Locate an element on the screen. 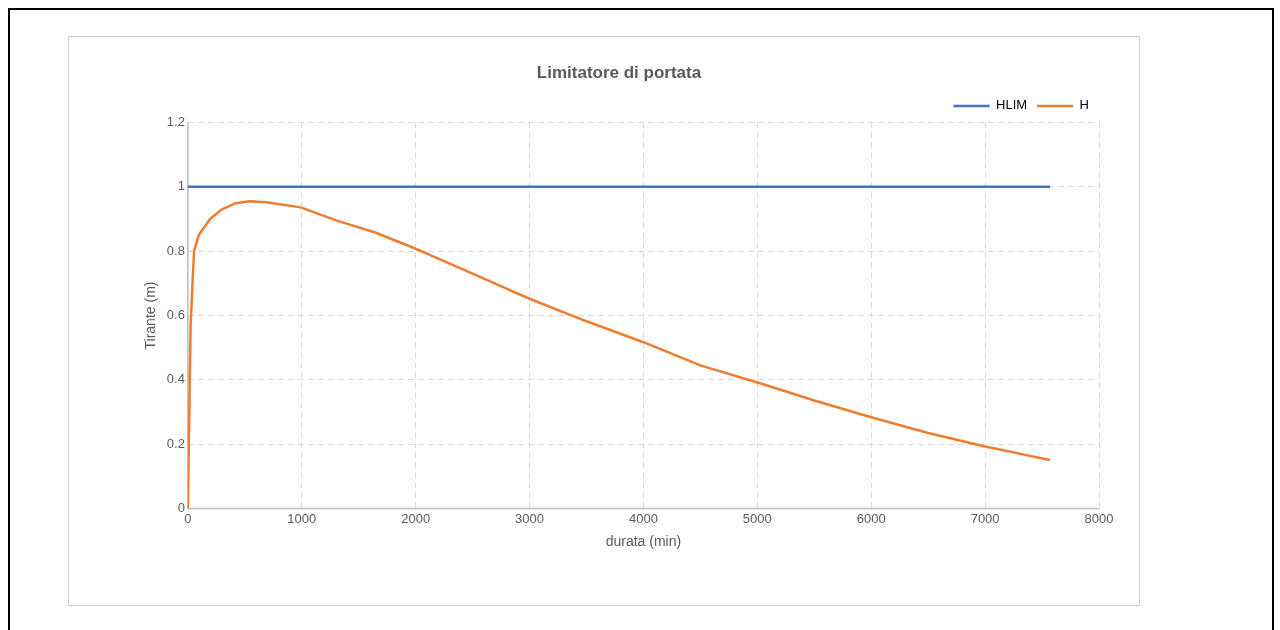 This screenshot has height=630, width=1280. y-tick-label: 0.2 is located at coordinates (175, 443).